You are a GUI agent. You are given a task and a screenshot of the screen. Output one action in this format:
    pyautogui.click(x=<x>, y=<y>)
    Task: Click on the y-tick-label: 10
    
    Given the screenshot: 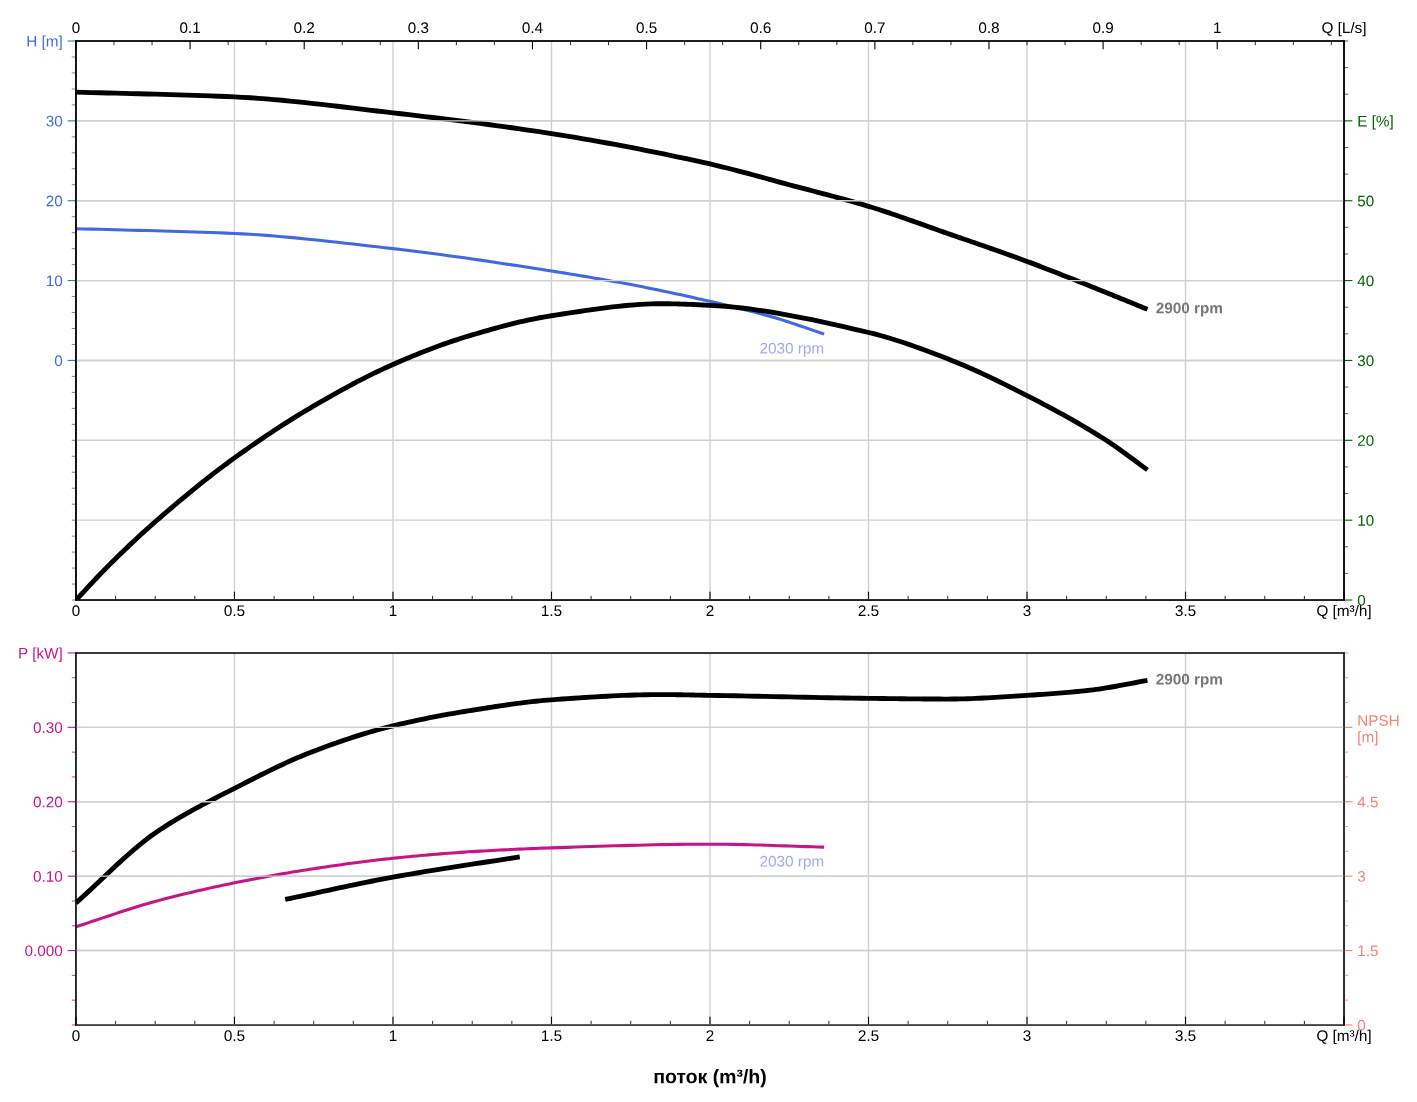 What is the action you would take?
    pyautogui.click(x=54, y=281)
    